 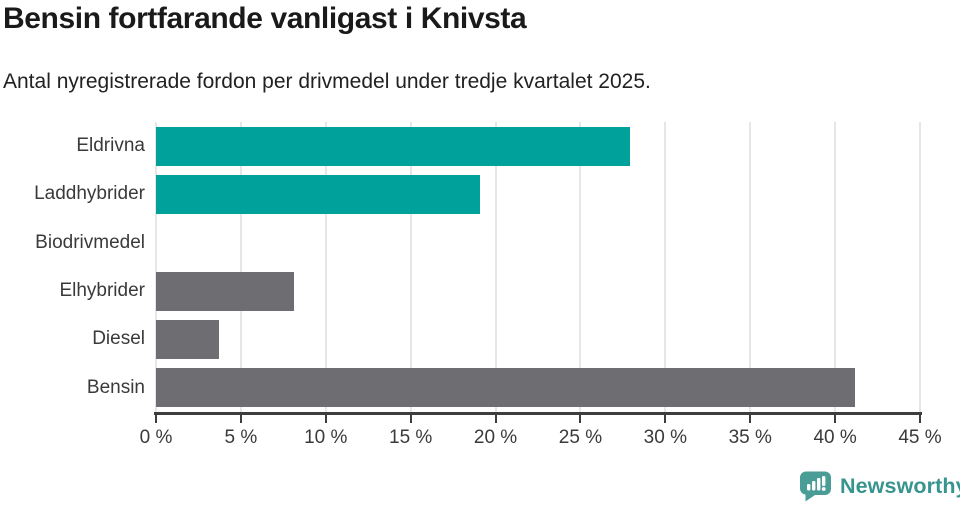 I want to click on bar-diesel, so click(x=187, y=339).